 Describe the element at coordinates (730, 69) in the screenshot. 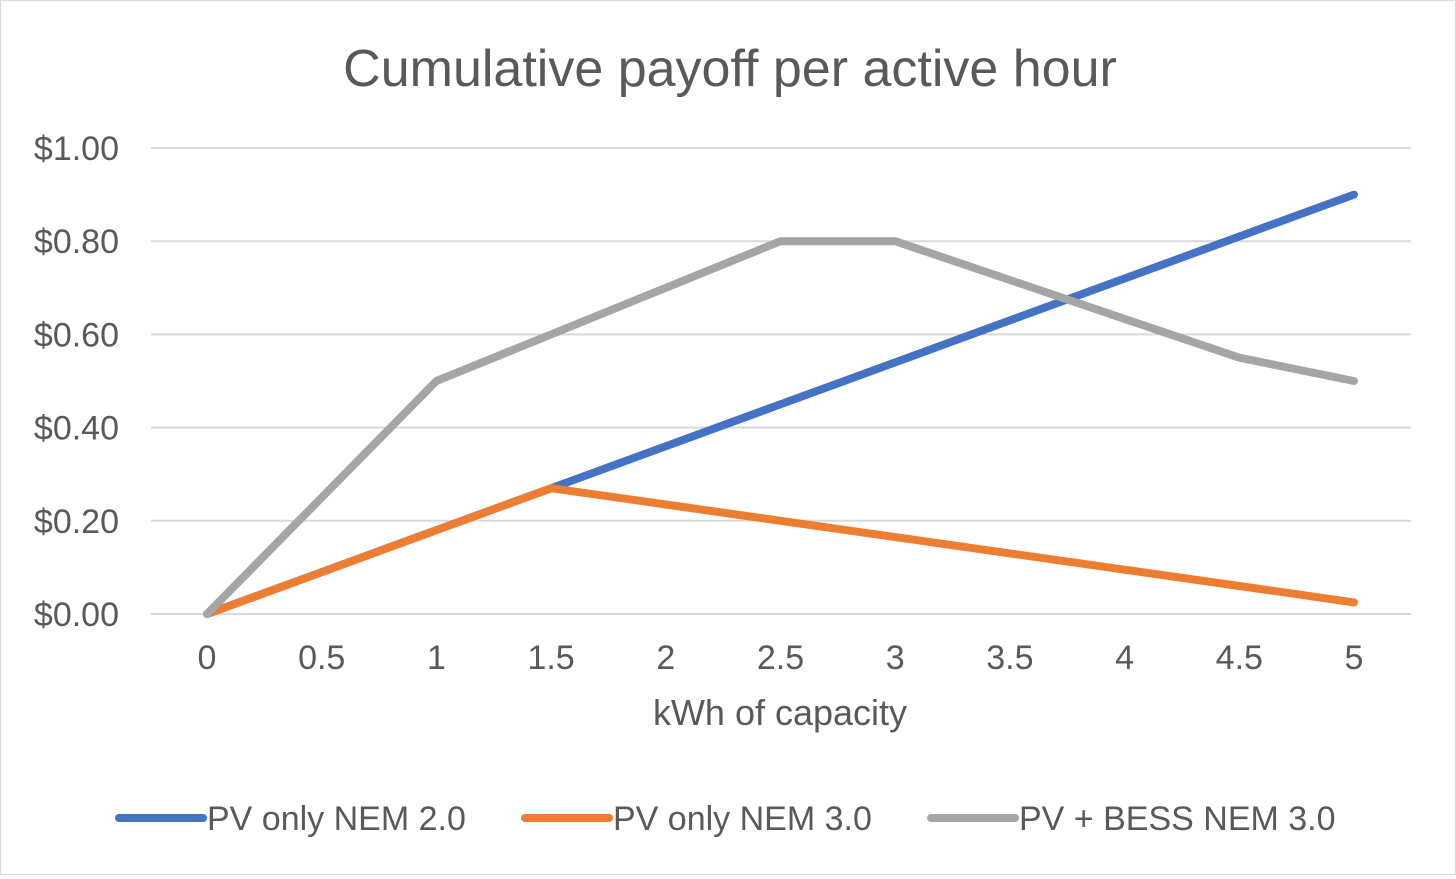

I see `chart-title: Cumulative payoff per active hour` at that location.